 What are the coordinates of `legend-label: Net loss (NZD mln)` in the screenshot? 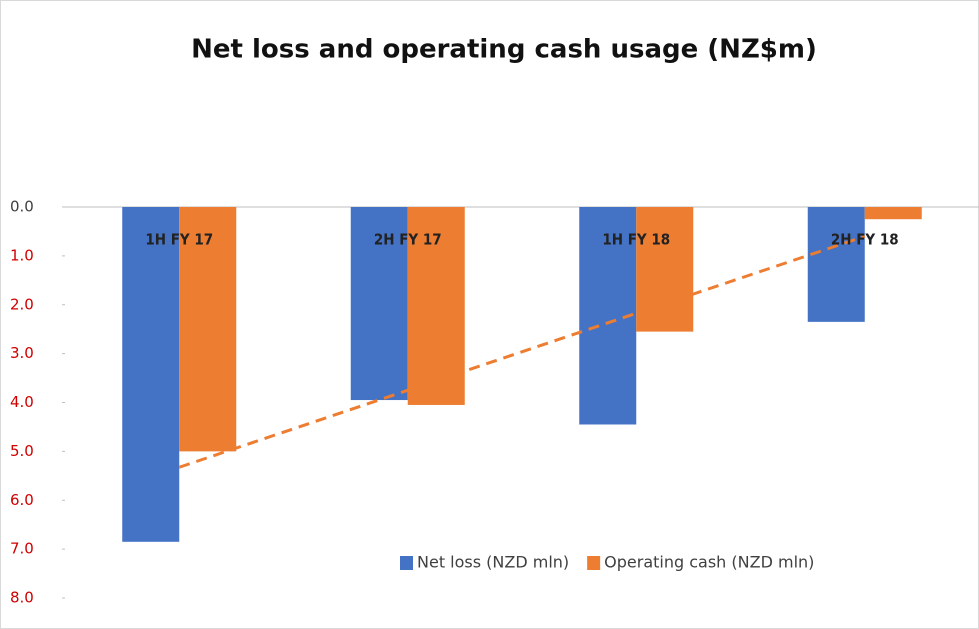 It's located at (493, 562).